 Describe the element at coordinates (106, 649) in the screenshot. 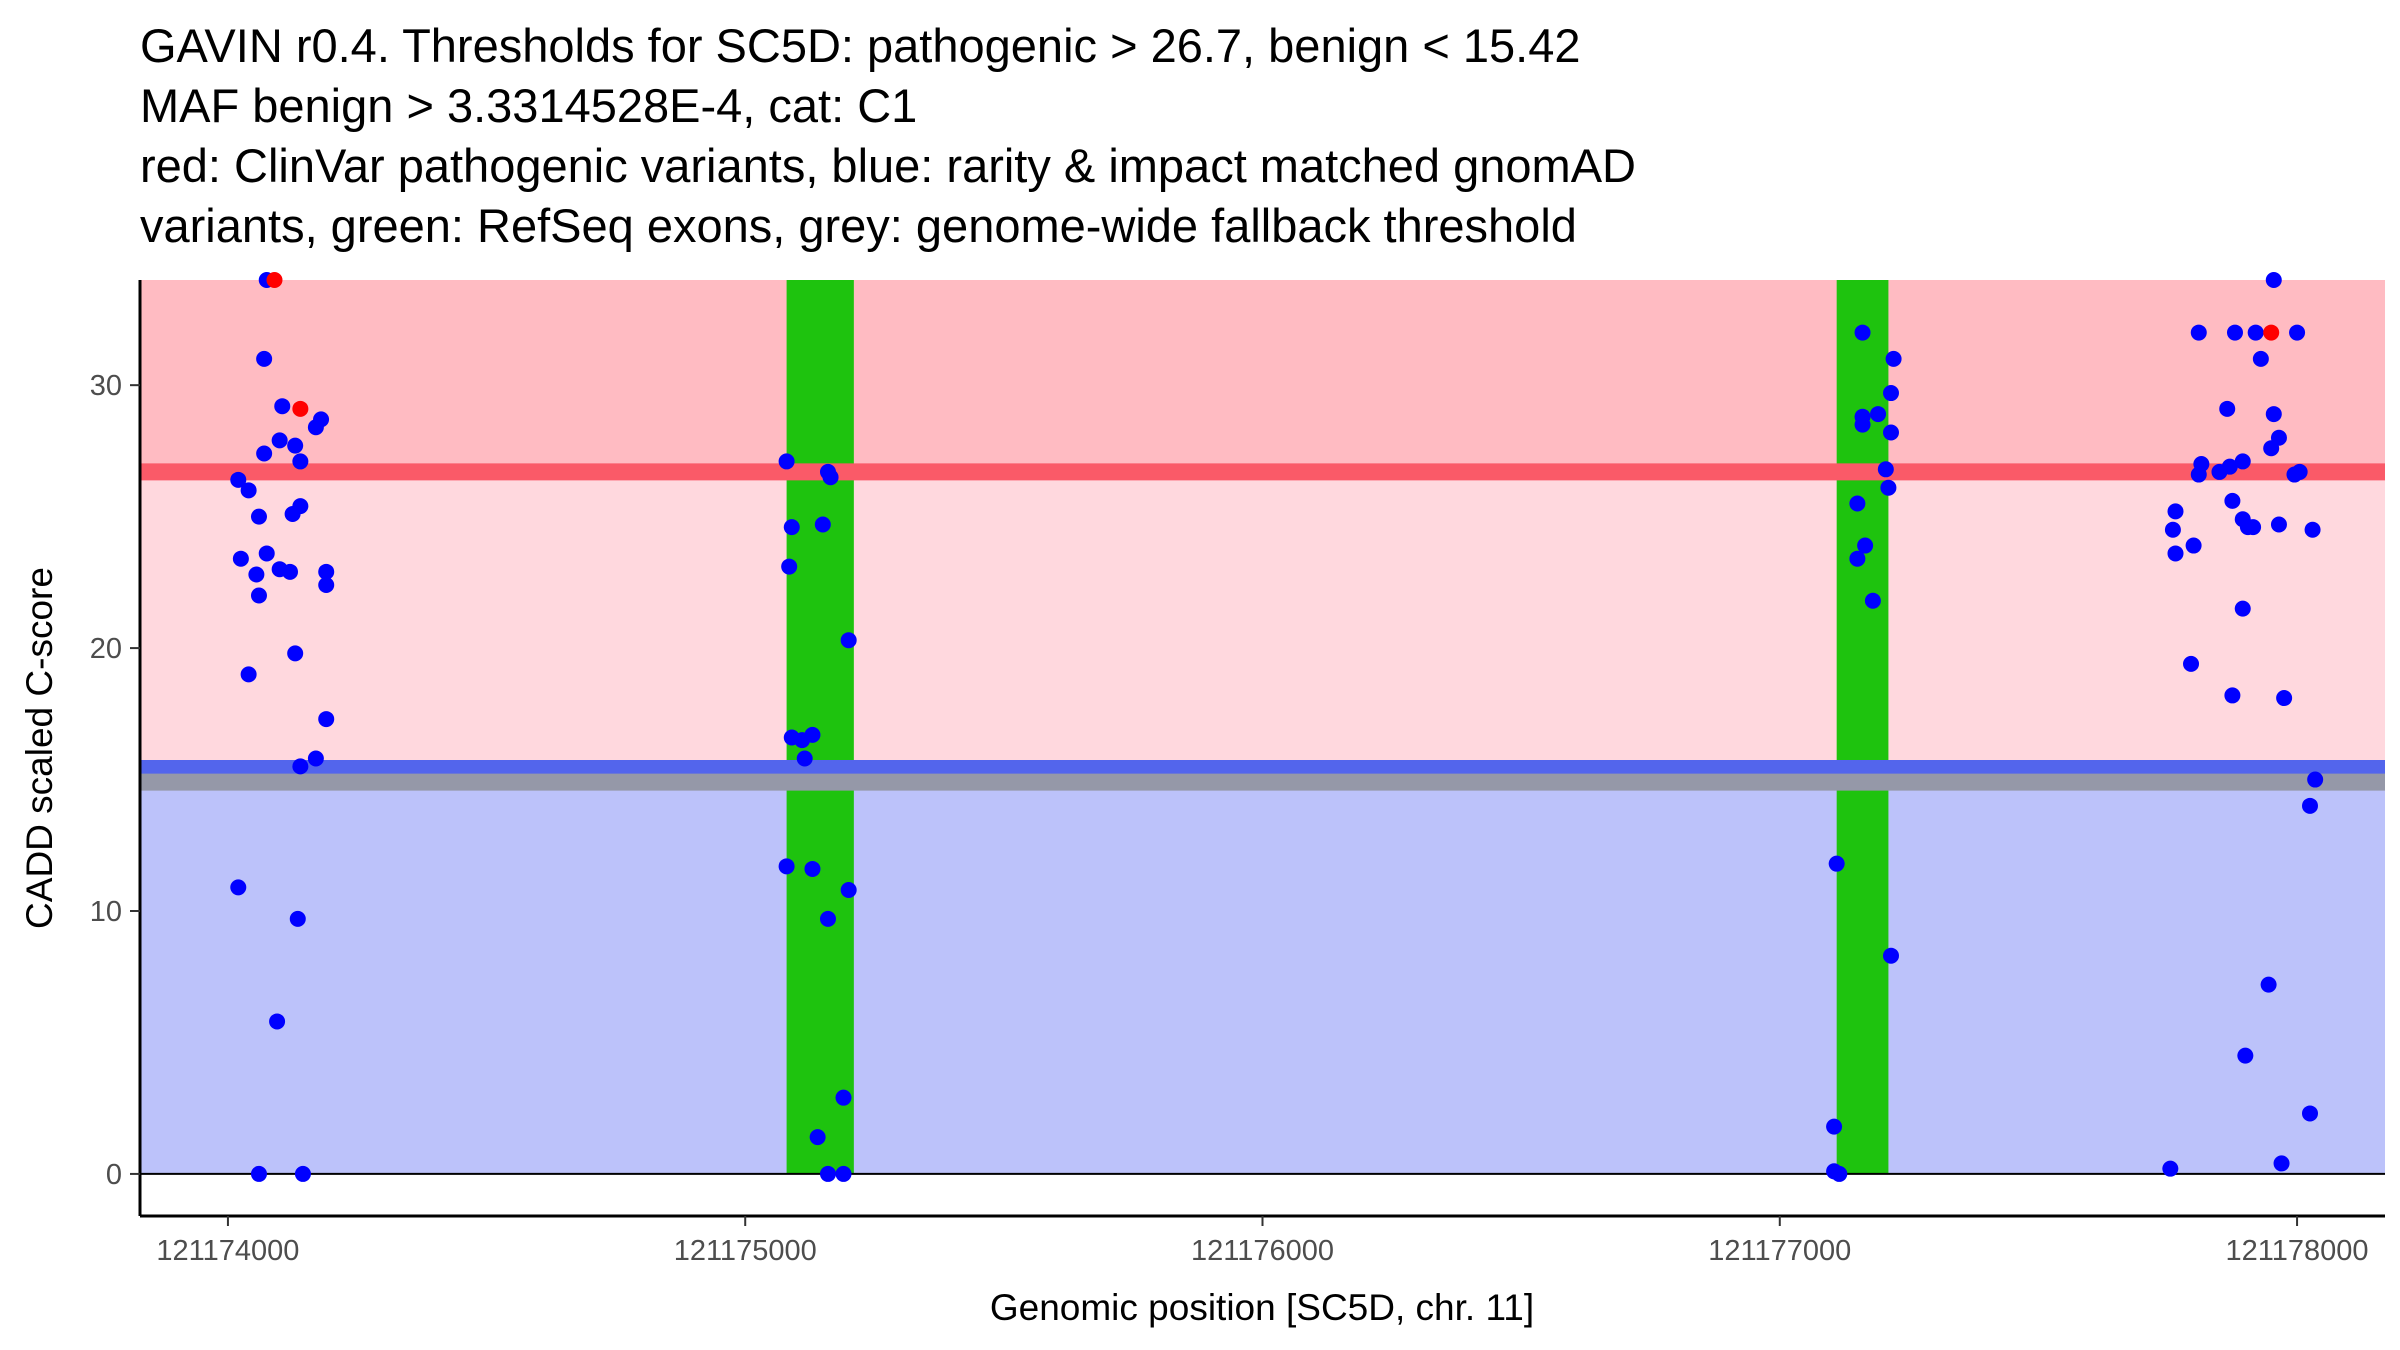

I see `y-tick-label: 20` at that location.